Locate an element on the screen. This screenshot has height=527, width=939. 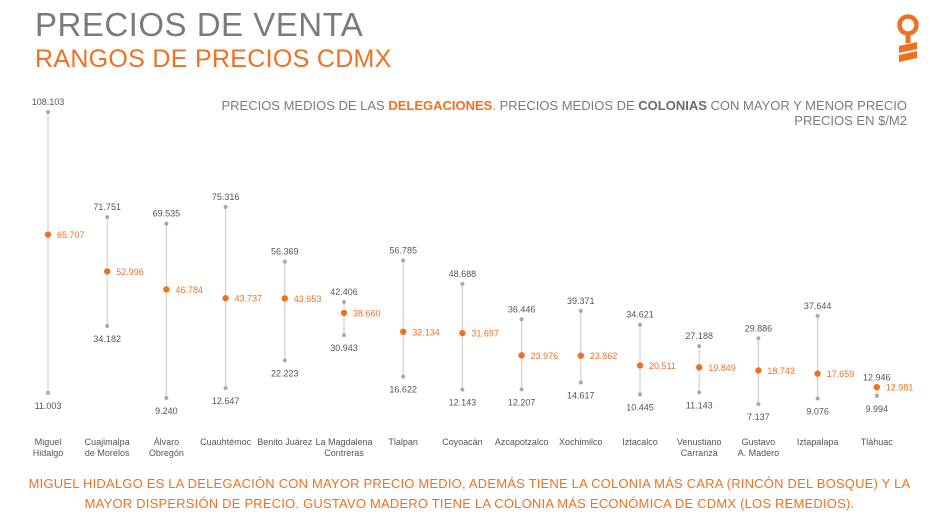
mean-label: 23.976 is located at coordinates (545, 356).